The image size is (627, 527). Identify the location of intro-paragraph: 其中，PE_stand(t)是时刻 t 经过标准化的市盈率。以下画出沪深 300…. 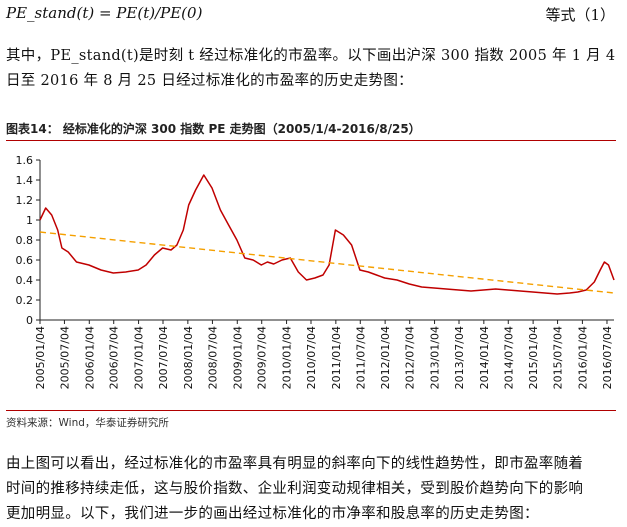
(312, 69).